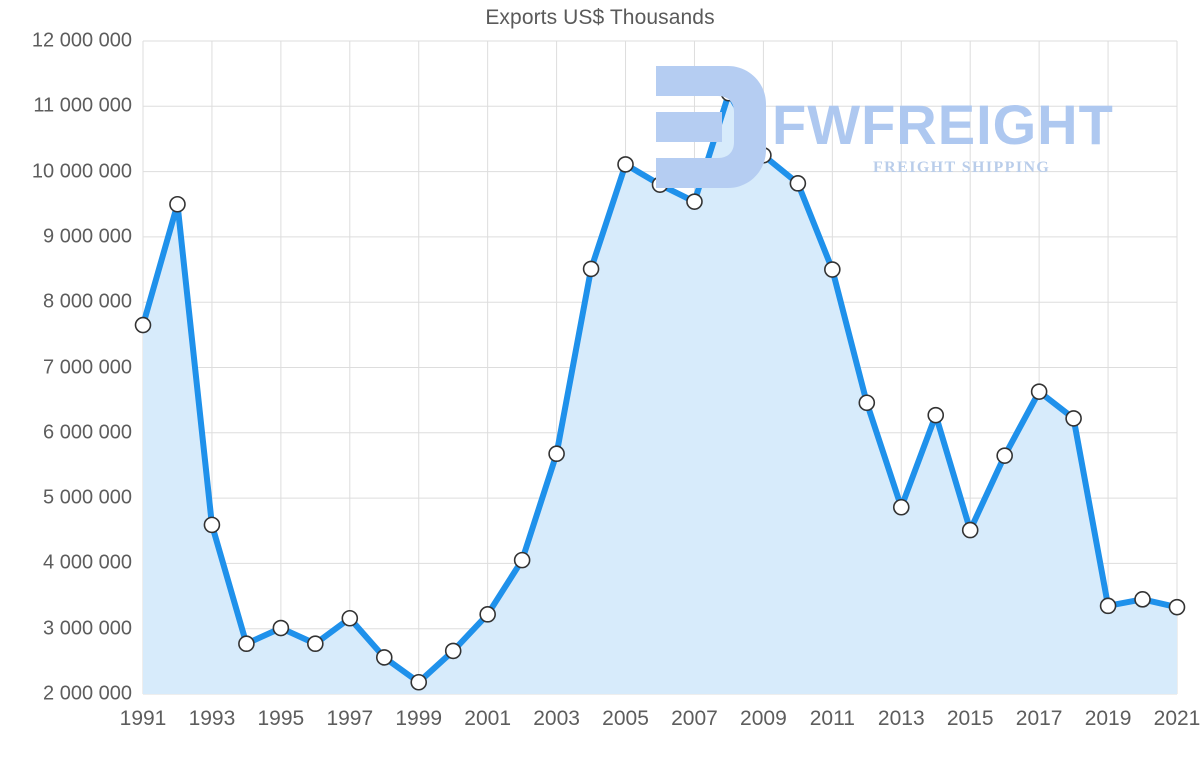  Describe the element at coordinates (1142, 599) in the screenshot. I see `data-point-marker: 2020: 3450000` at that location.